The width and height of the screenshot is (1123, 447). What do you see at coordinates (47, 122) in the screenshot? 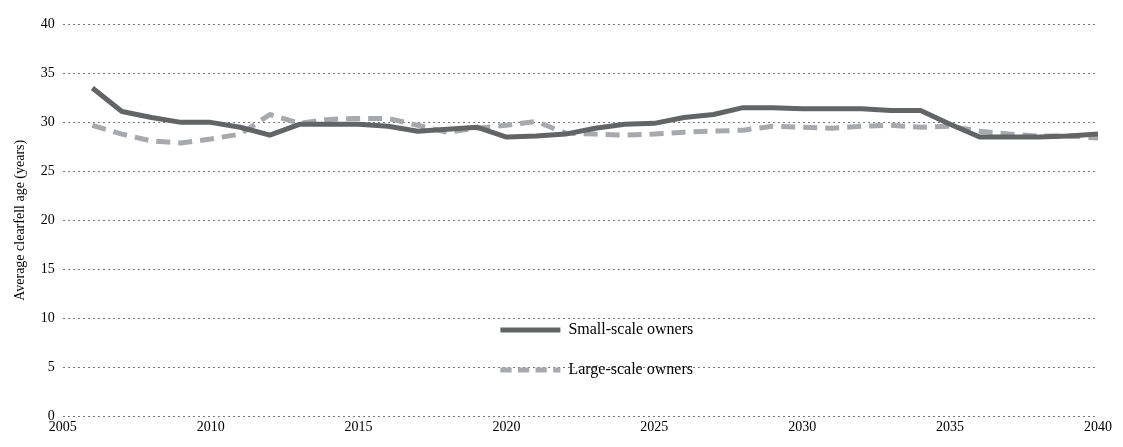
I see `y-tick-label: 30` at bounding box center [47, 122].